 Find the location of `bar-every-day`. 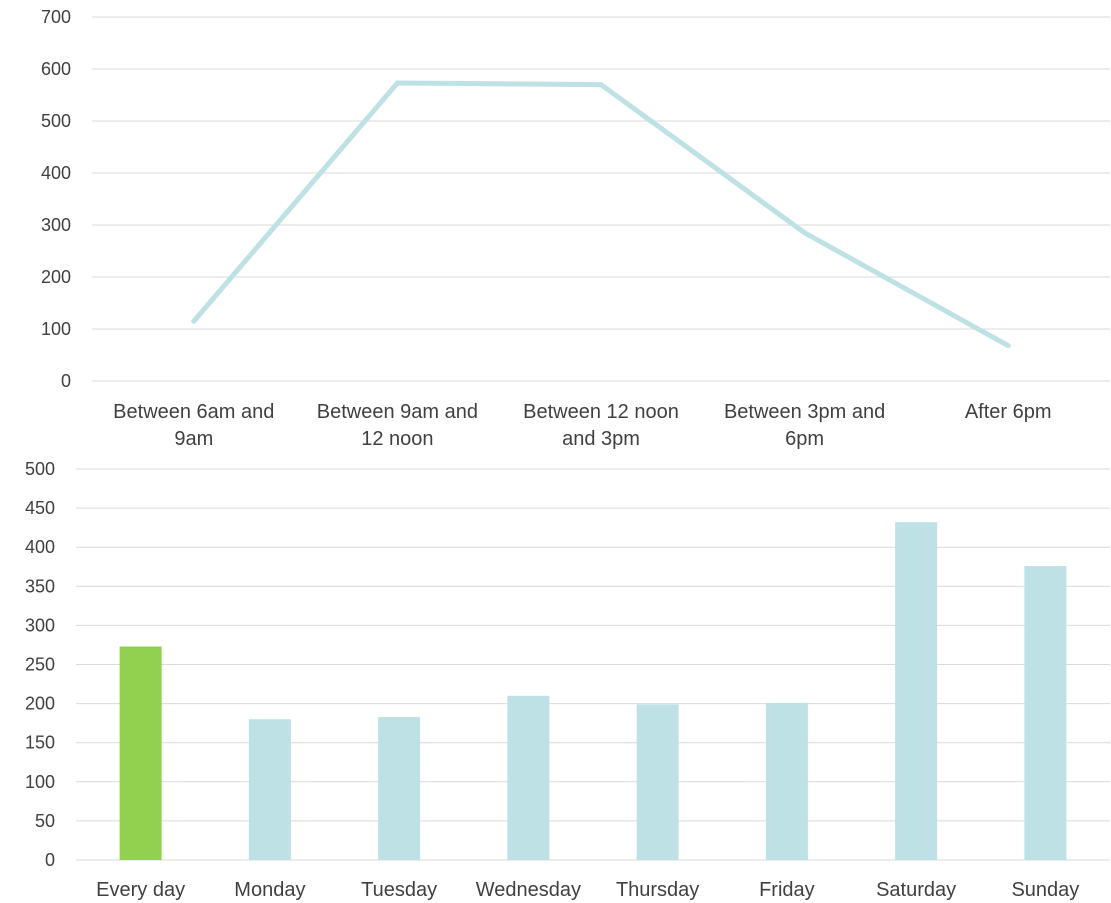

bar-every-day is located at coordinates (140, 753).